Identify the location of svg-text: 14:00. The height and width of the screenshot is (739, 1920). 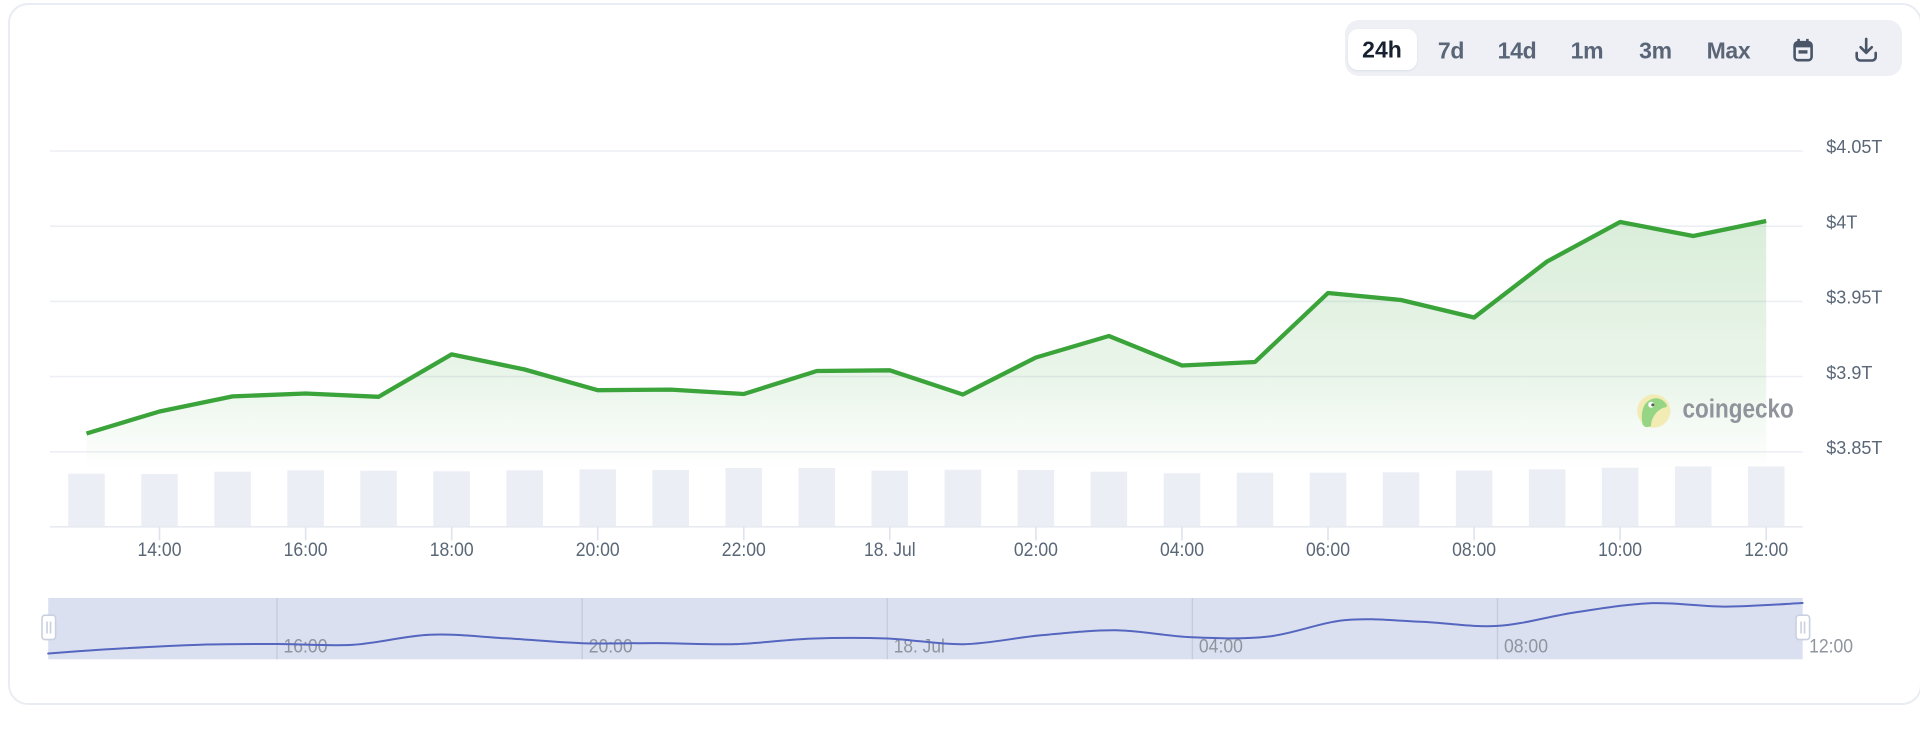
(160, 550).